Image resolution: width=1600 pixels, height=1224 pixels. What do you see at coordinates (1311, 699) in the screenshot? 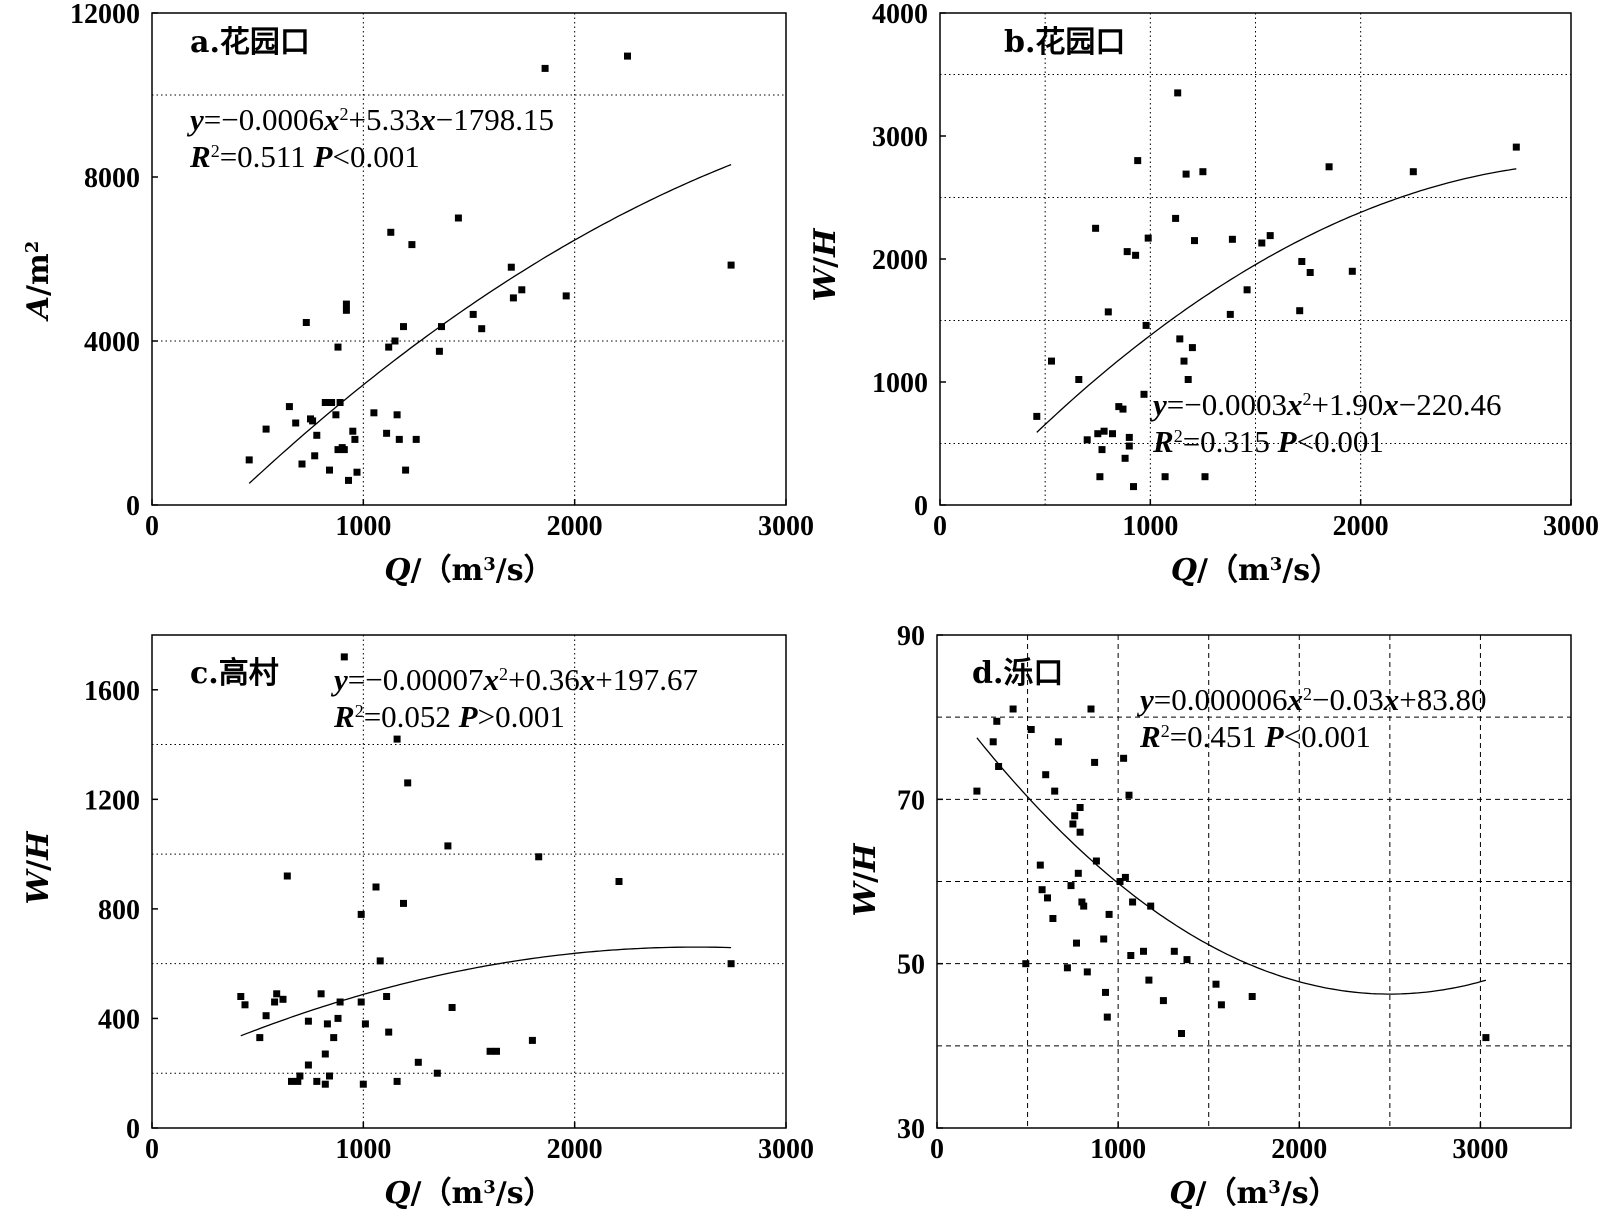
I see `regression-equation: y=0.000006x2−0.03x+83.80` at bounding box center [1311, 699].